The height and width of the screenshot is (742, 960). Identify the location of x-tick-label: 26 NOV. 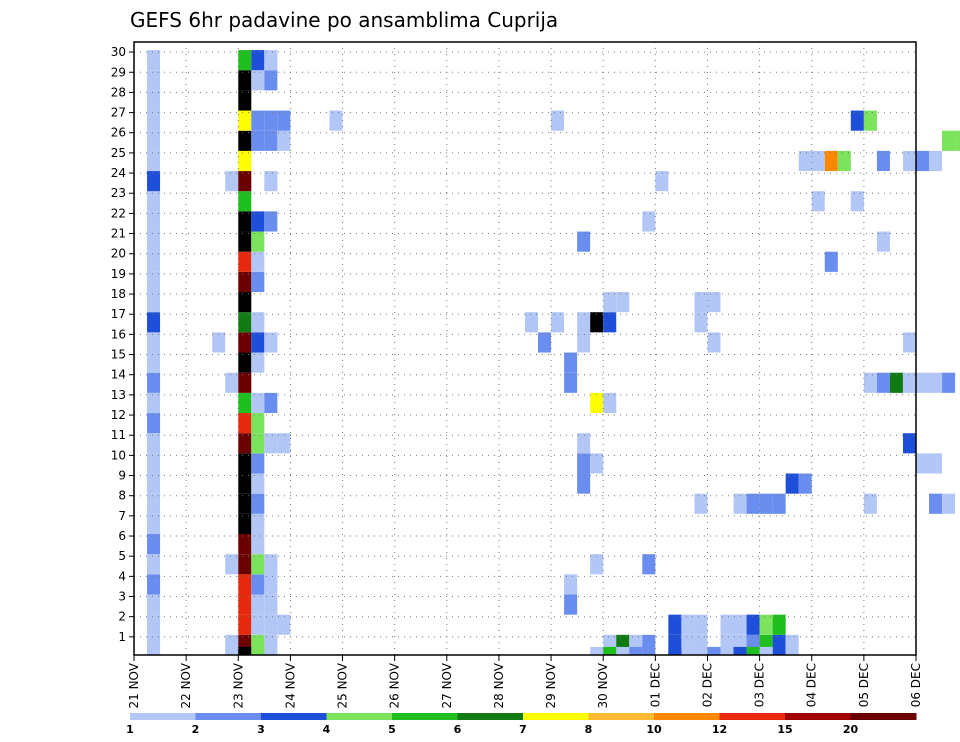
(395, 685).